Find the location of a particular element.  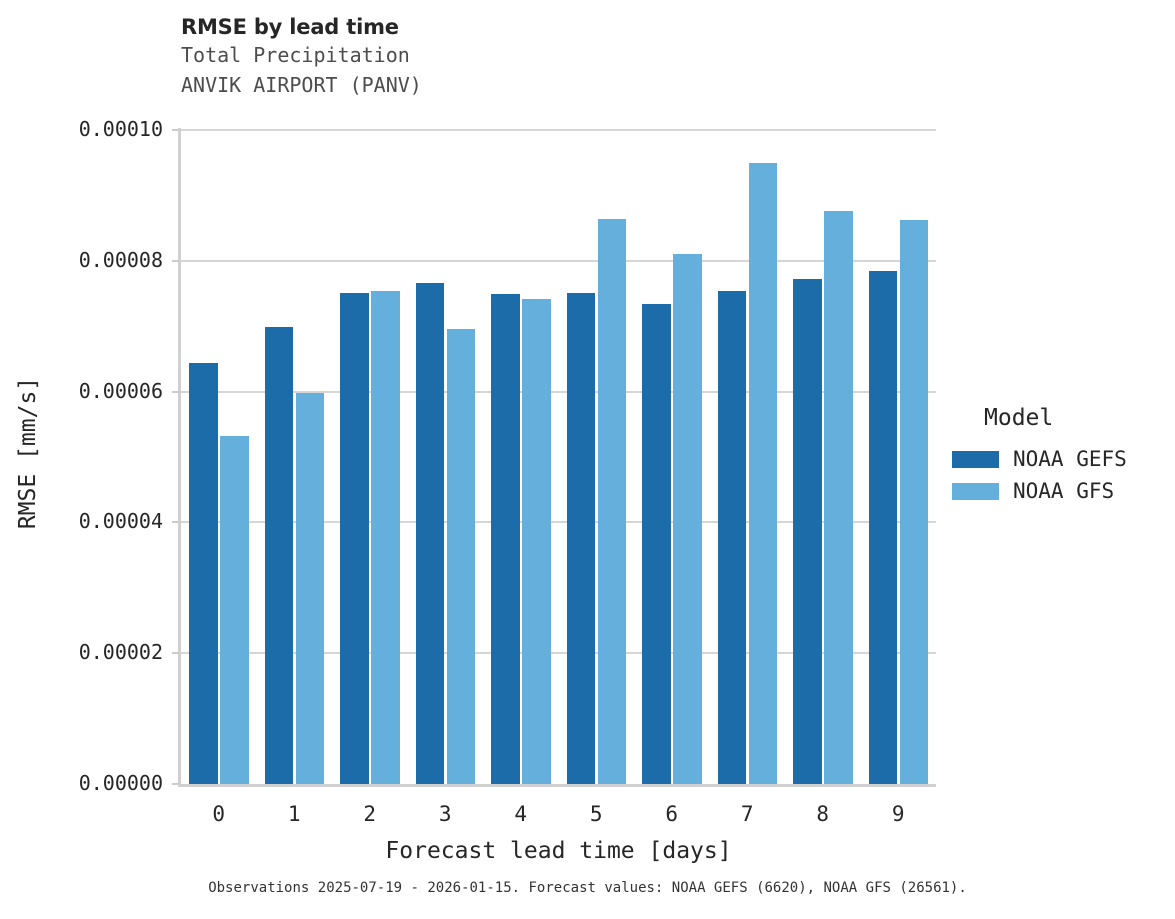

y-tick-label: 0.00002 is located at coordinates (120, 652).